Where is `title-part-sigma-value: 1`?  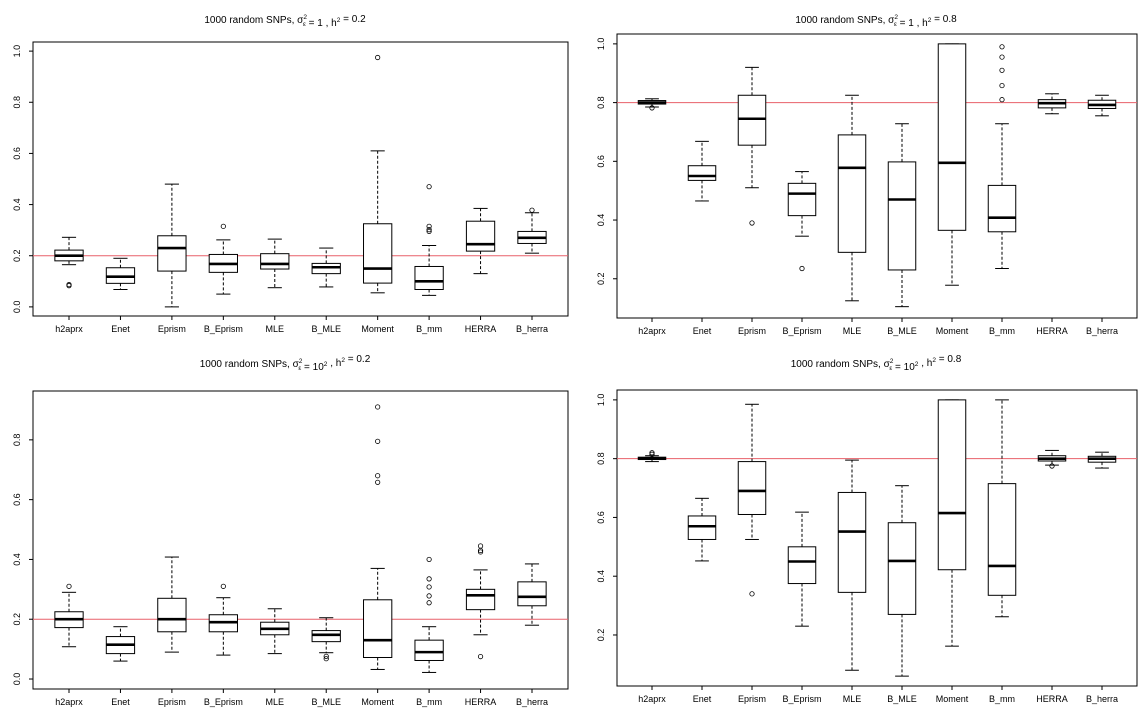
title-part-sigma-value: 1 is located at coordinates (320, 23).